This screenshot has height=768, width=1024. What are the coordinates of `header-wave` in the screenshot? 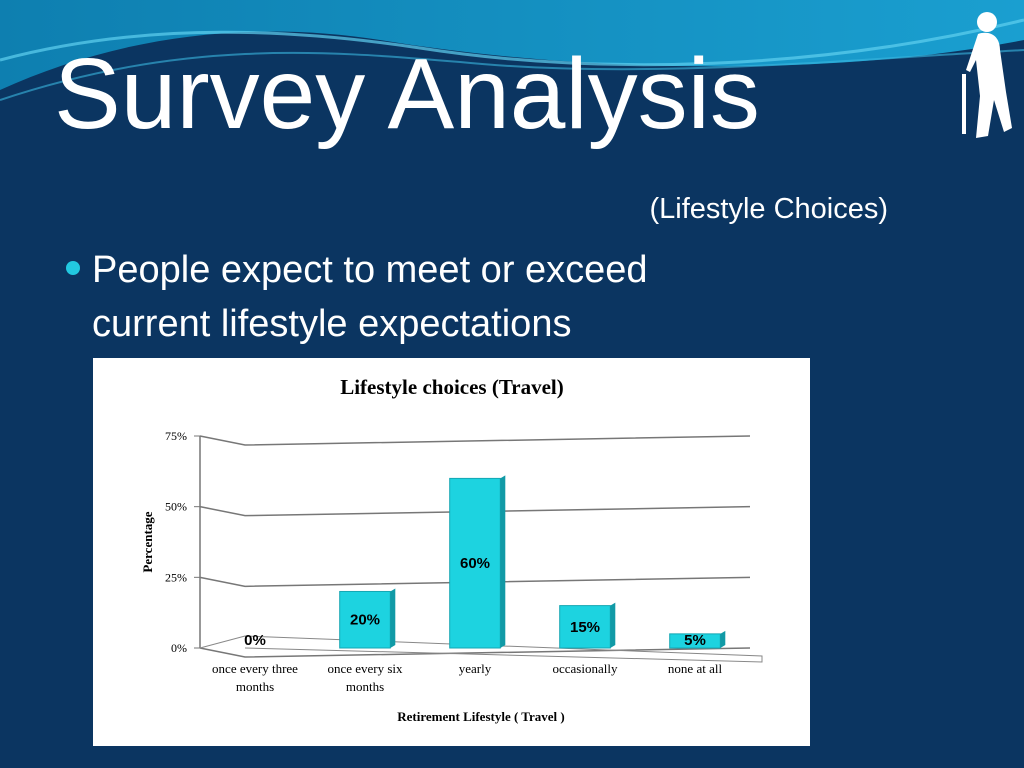 It's located at (512, 45).